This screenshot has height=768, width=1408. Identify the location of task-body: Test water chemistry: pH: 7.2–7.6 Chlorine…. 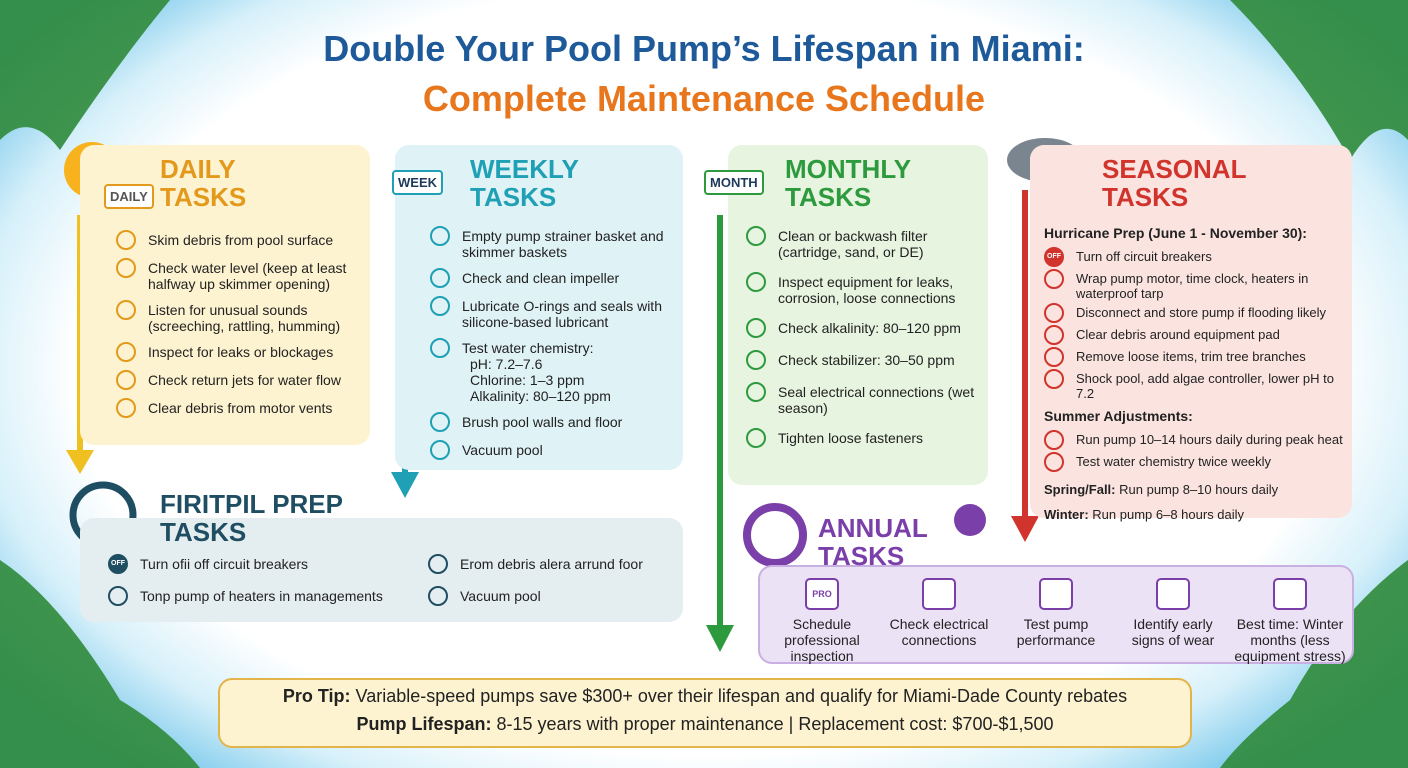
(536, 372).